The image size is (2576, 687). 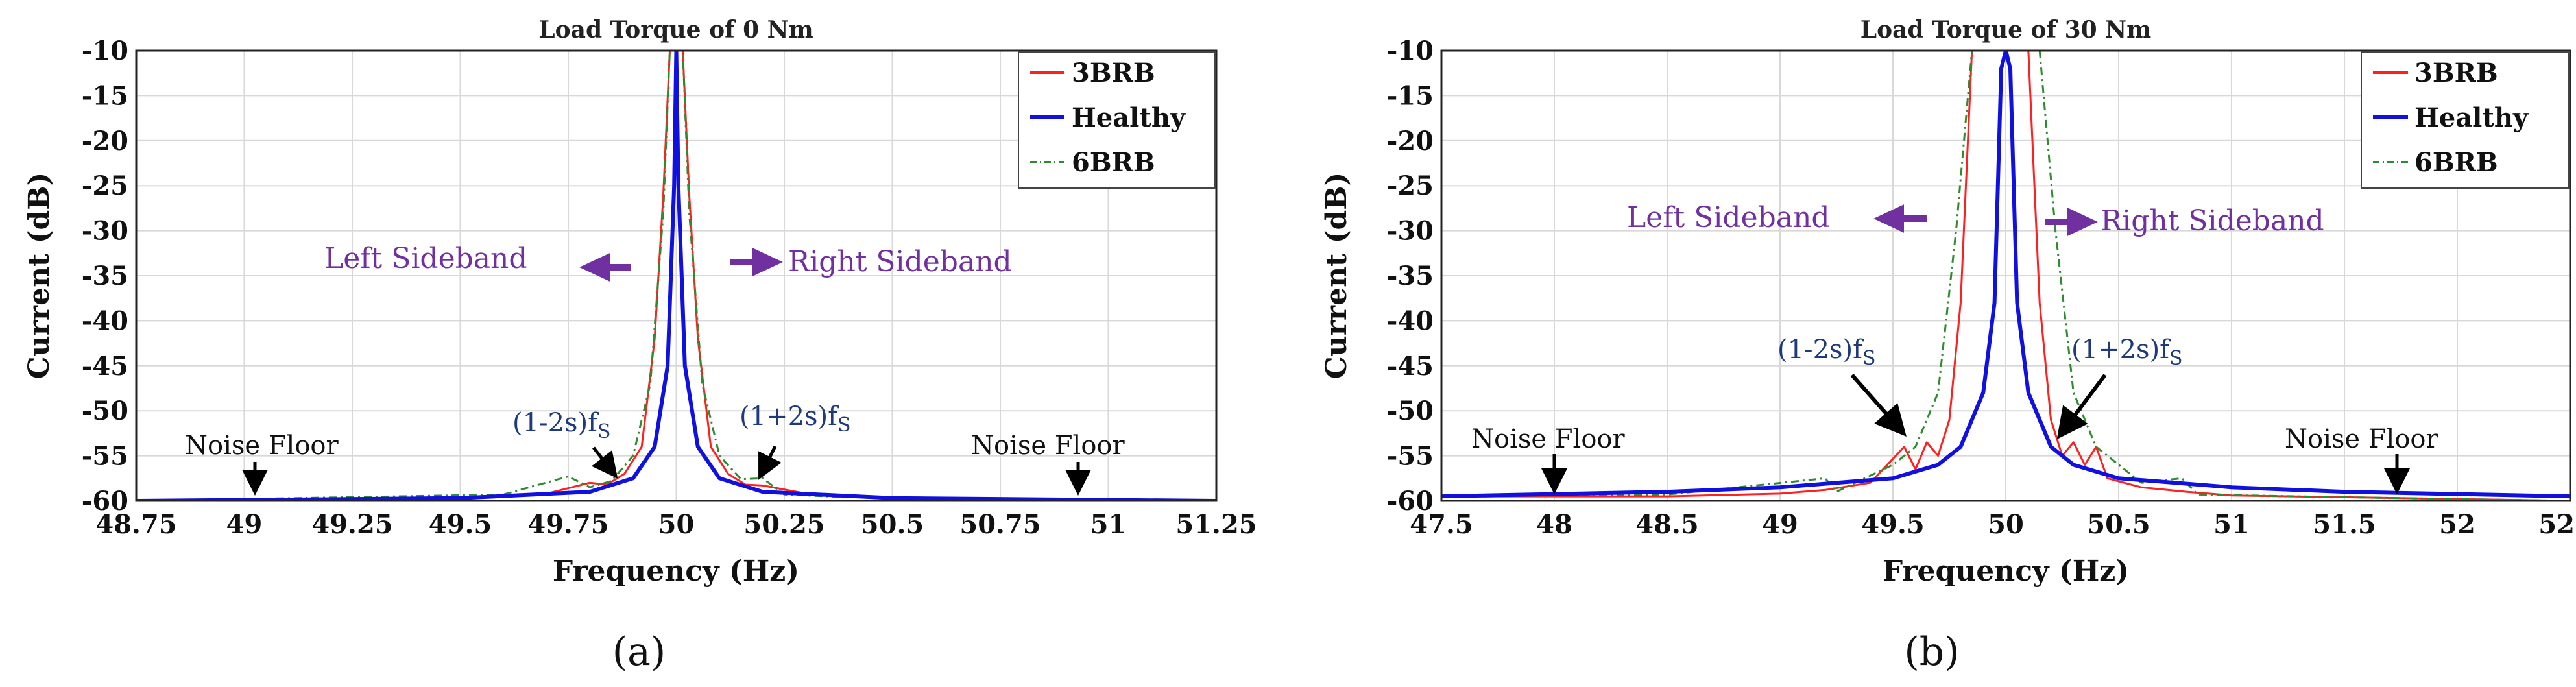 What do you see at coordinates (2344, 524) in the screenshot?
I see `x-tick-label: 51.5` at bounding box center [2344, 524].